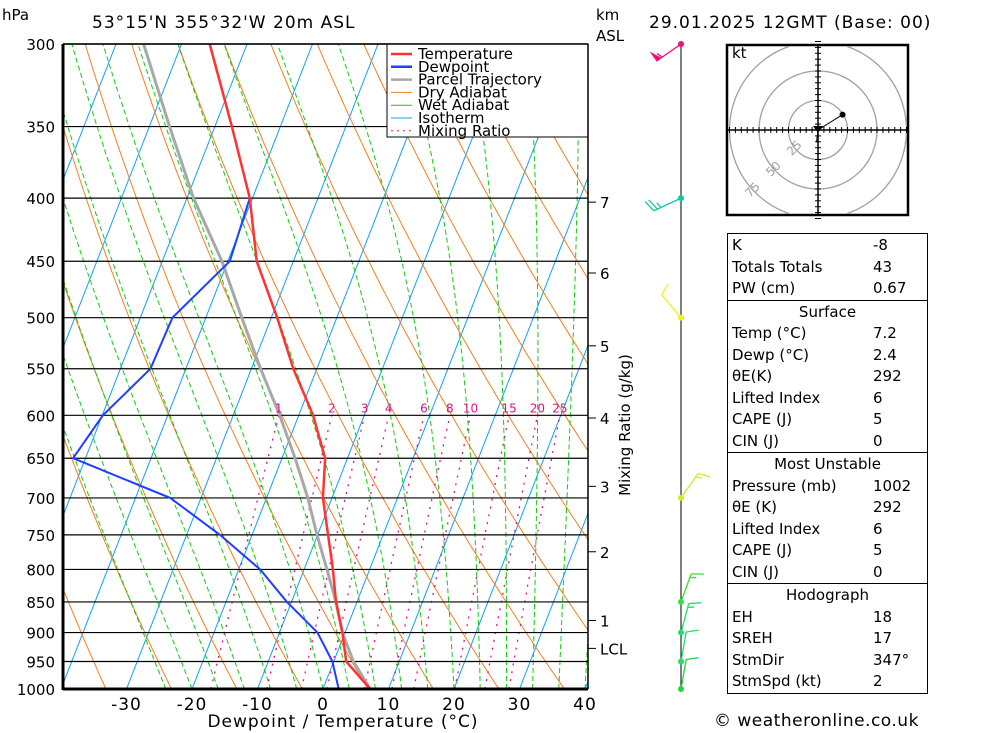  What do you see at coordinates (827, 464) in the screenshot?
I see `section-title: Most Unstable` at bounding box center [827, 464].